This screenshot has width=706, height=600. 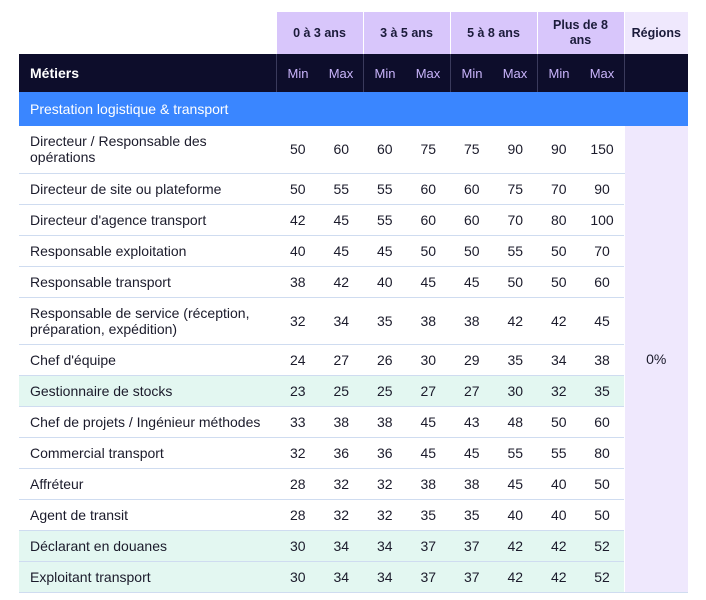 What do you see at coordinates (298, 577) in the screenshot?
I see `min-value-cell: 30` at bounding box center [298, 577].